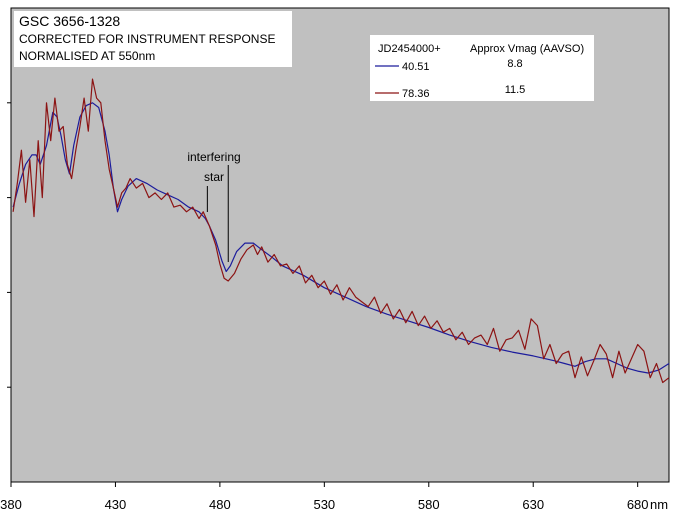 The width and height of the screenshot is (675, 514). Describe the element at coordinates (87, 56) in the screenshot. I see `chart-subtitle-2: NORMALISED AT 550nm` at that location.